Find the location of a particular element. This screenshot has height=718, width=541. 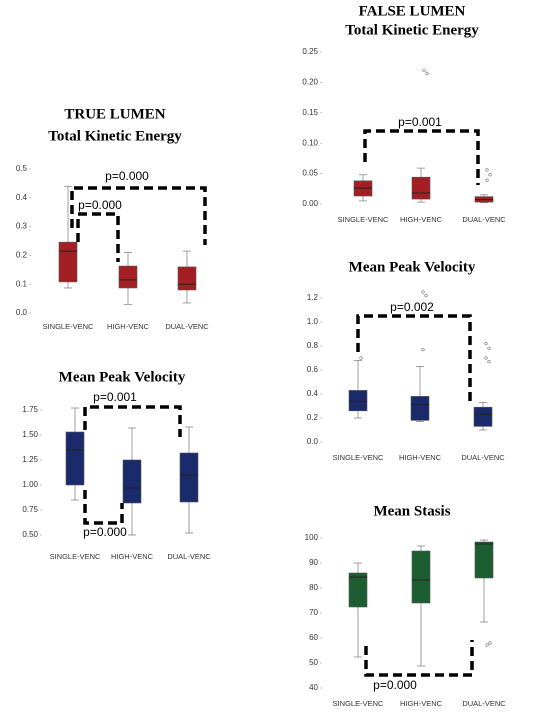

y-tick-label: 0.05 is located at coordinates (310, 173).